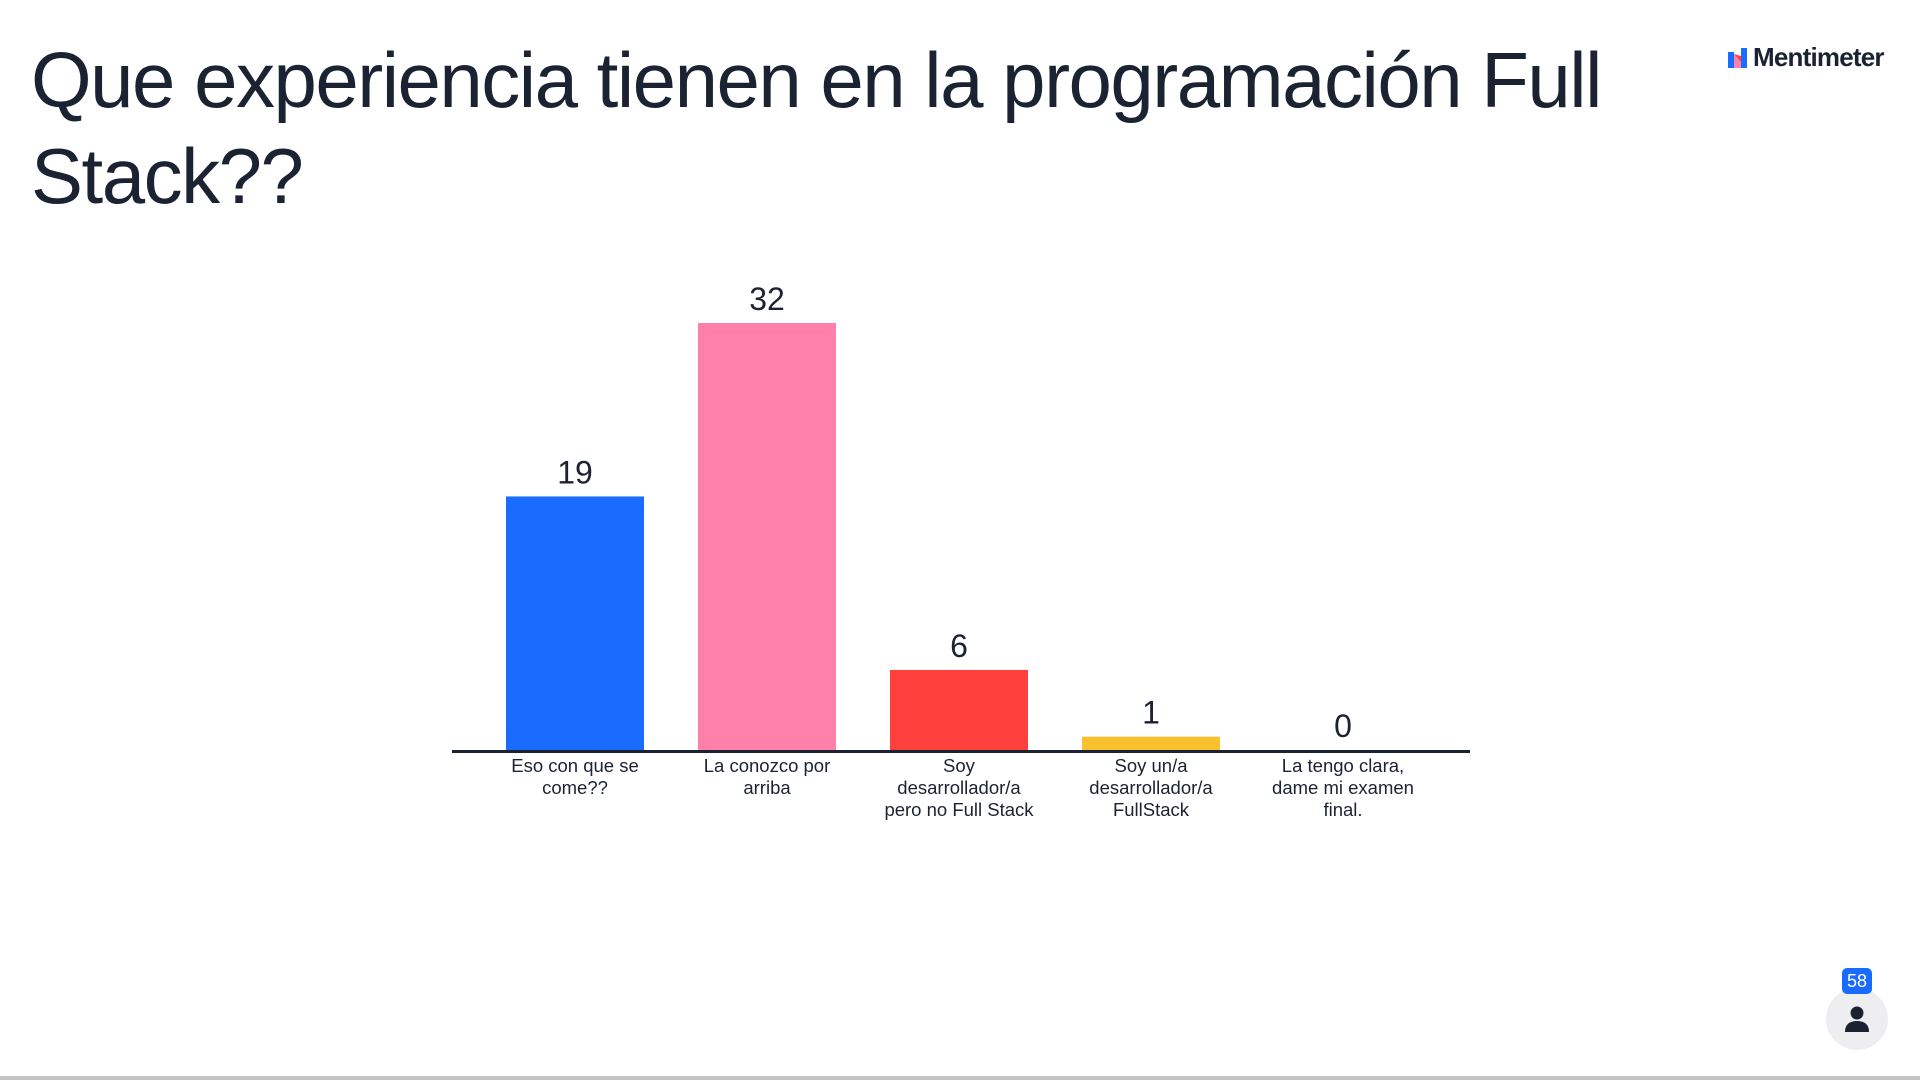 The height and width of the screenshot is (1080, 1920). What do you see at coordinates (1343, 726) in the screenshot?
I see `bar-value-label: 0` at bounding box center [1343, 726].